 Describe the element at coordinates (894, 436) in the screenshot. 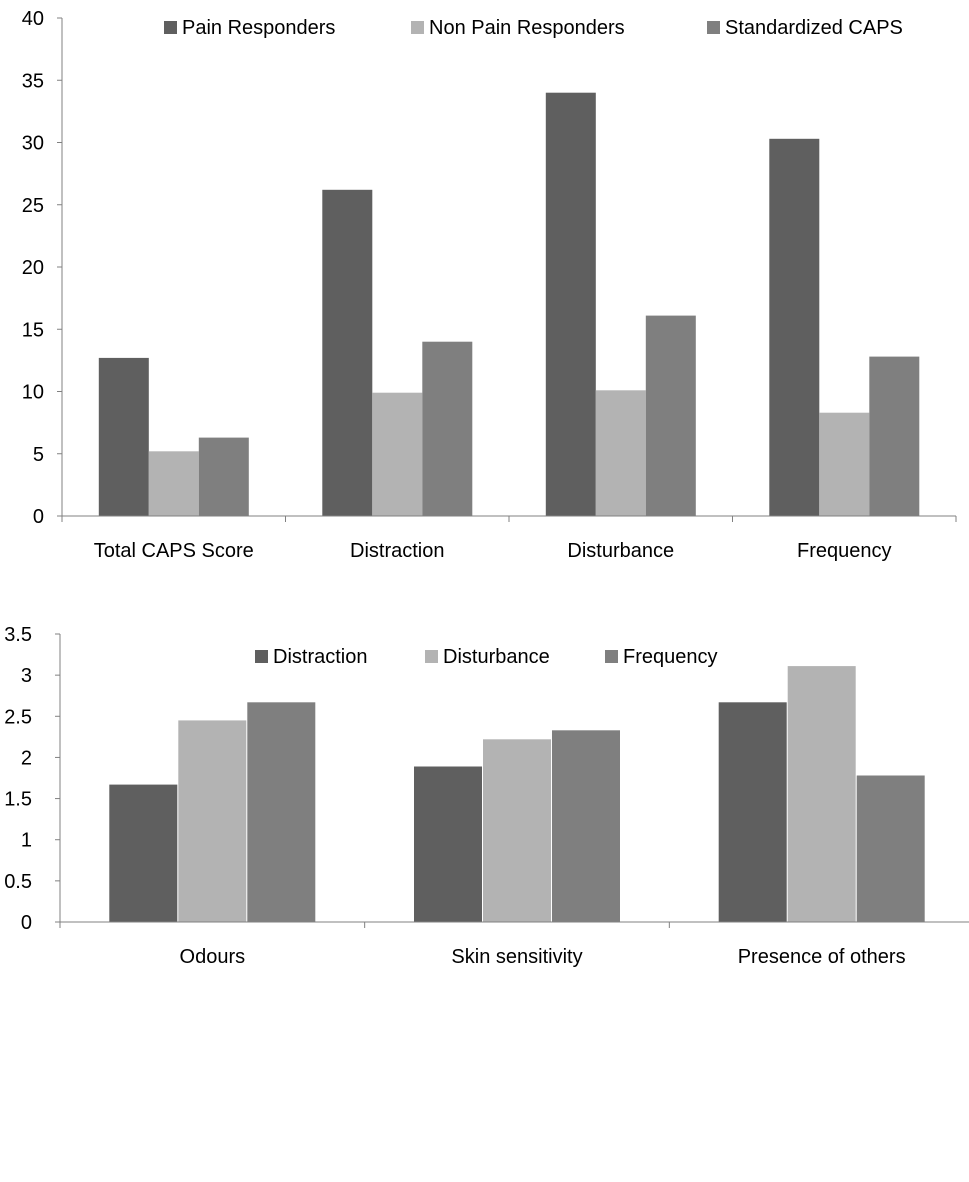

I see `bar-1-s3-c4` at that location.